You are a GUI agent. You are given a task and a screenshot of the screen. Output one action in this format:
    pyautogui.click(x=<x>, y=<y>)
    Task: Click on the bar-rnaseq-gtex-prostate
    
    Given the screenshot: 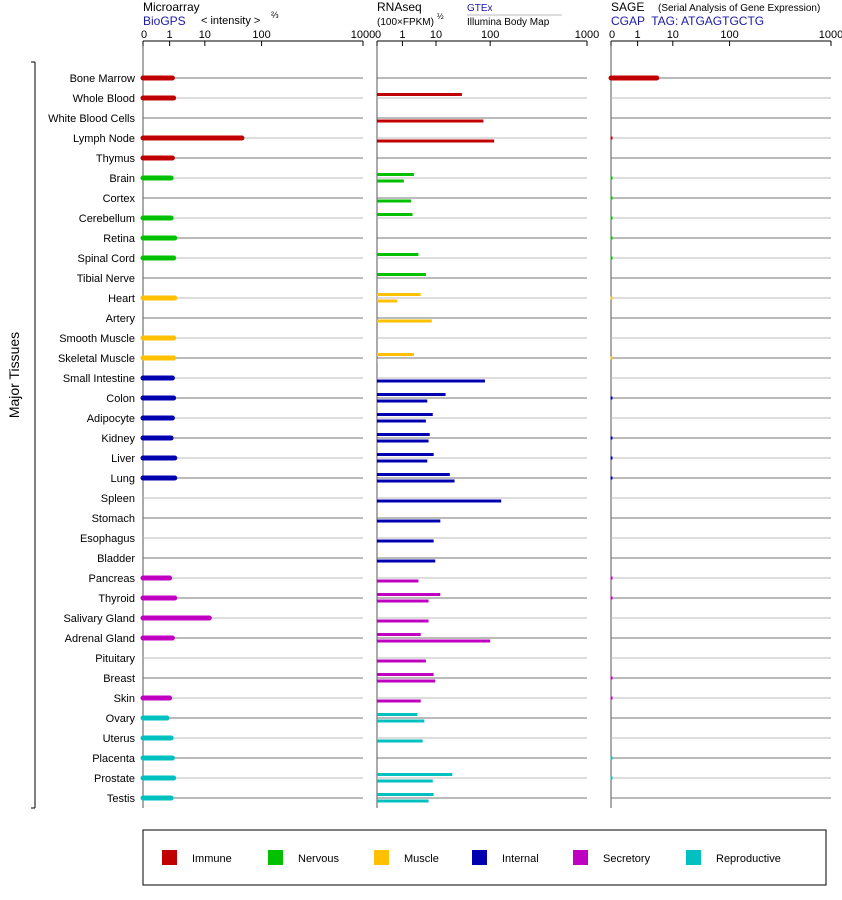 What is the action you would take?
    pyautogui.click(x=415, y=774)
    